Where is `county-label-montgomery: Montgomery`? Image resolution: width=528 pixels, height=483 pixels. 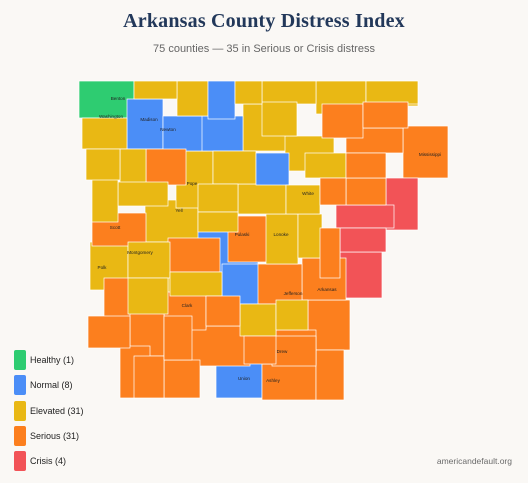 county-label-montgomery: Montgomery is located at coordinates (140, 252).